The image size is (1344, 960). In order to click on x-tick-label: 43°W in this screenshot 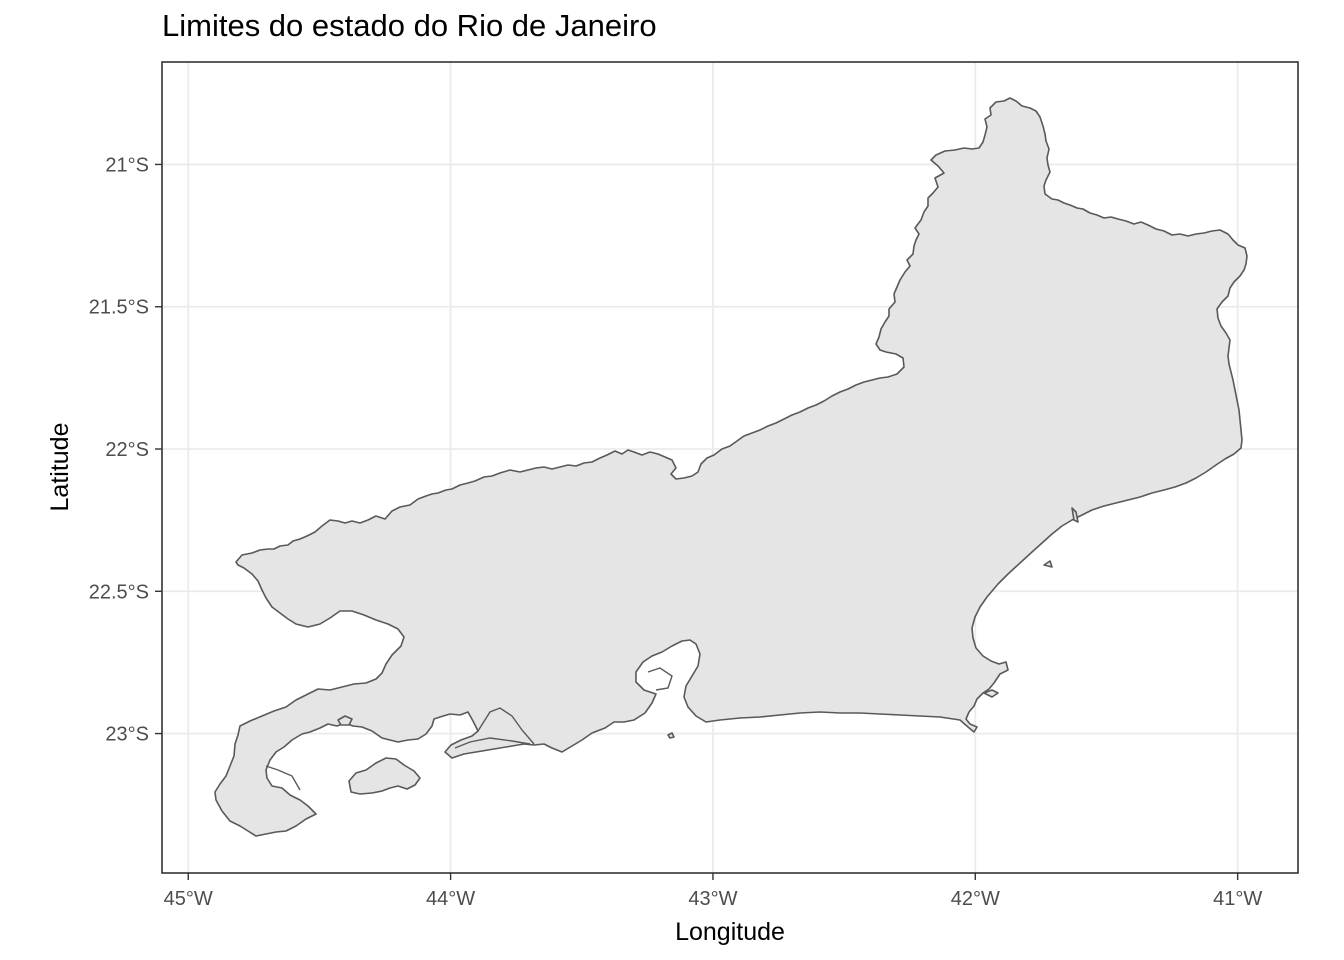, I will do `click(712, 899)`.